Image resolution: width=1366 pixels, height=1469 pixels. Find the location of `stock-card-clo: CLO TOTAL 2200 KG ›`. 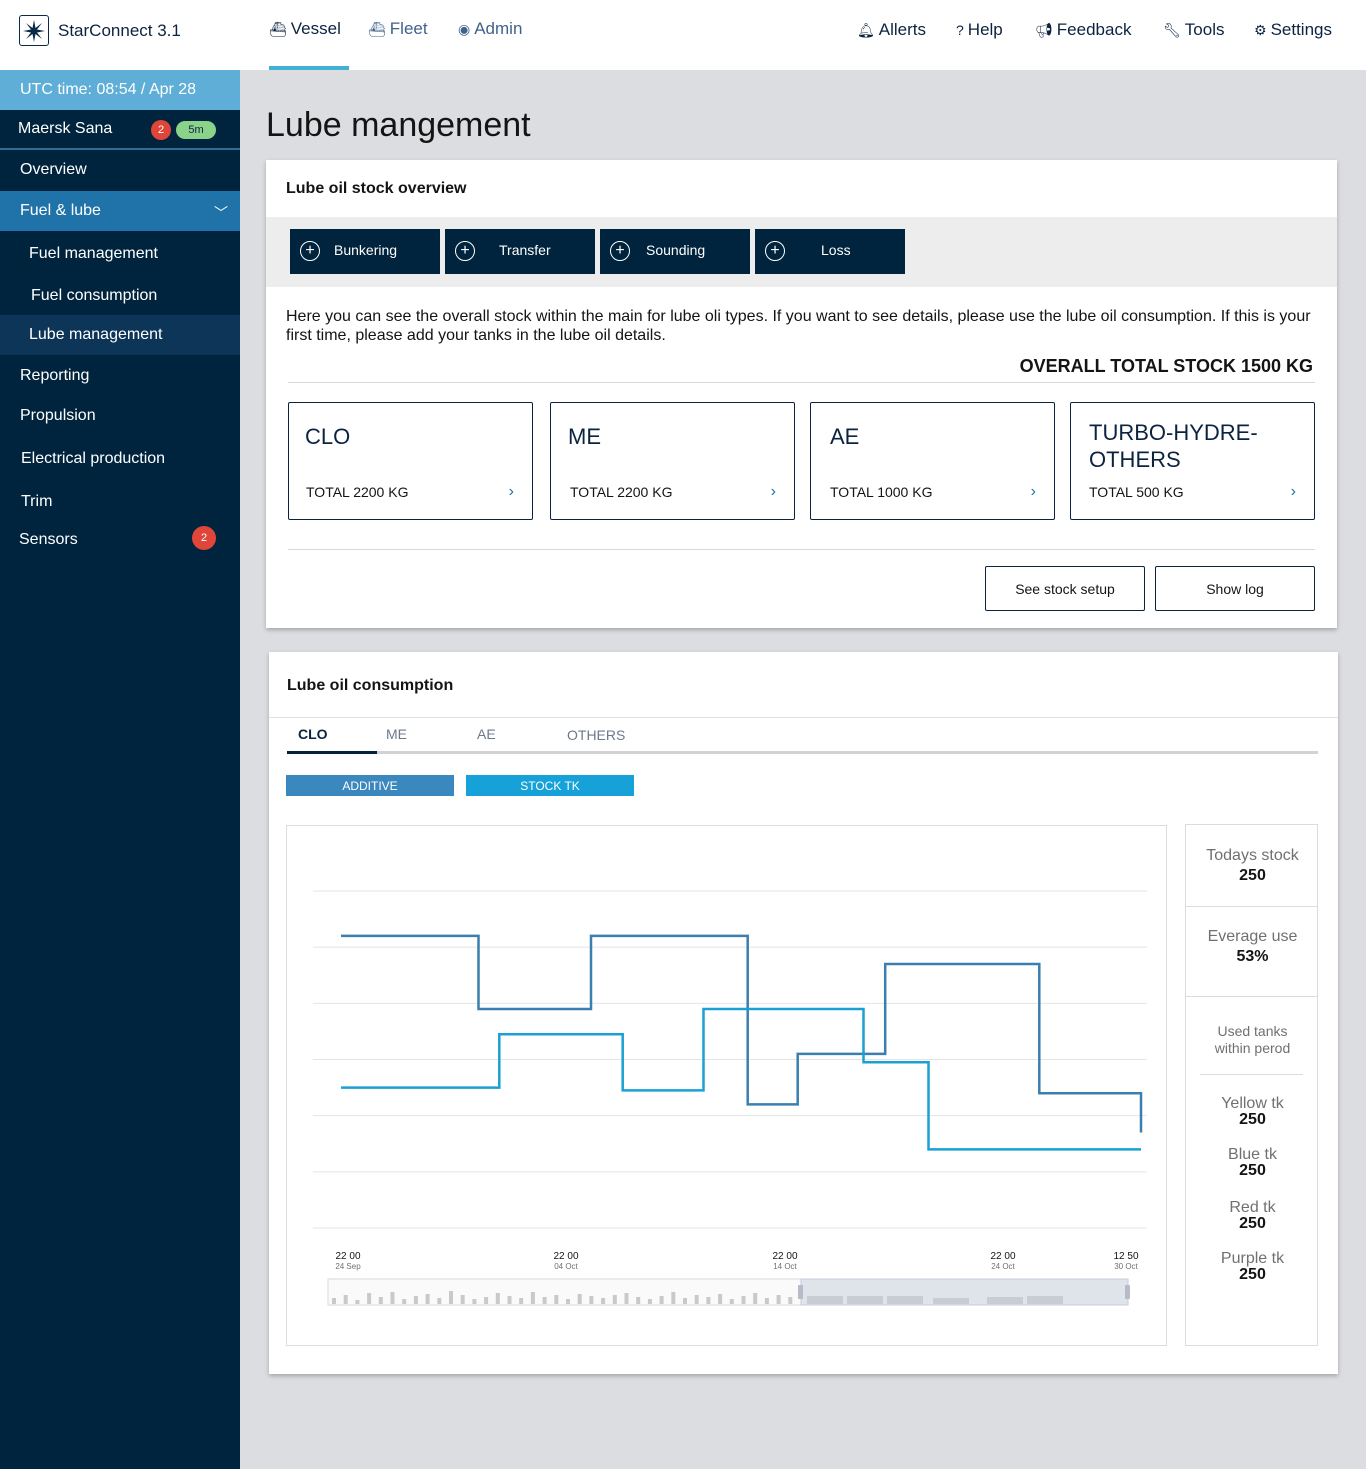

stock-card-clo: CLO TOTAL 2200 KG › is located at coordinates (410, 461).